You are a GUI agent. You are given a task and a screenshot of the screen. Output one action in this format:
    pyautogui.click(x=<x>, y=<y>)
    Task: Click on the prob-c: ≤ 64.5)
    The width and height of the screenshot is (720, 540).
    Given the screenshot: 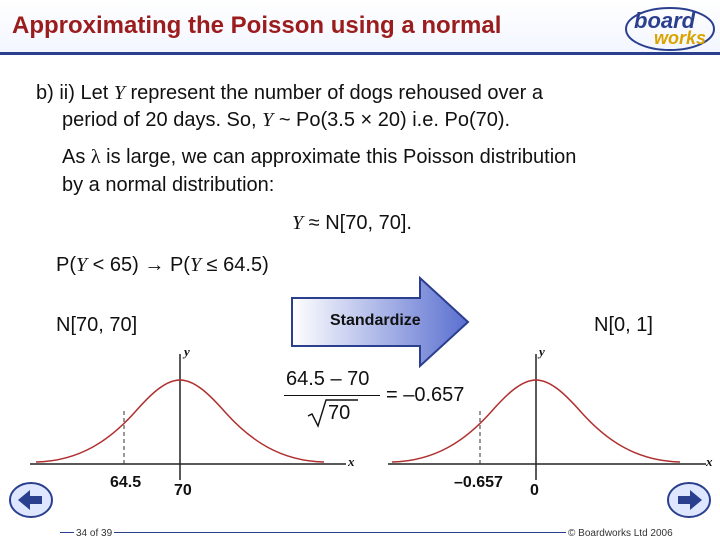 What is the action you would take?
    pyautogui.click(x=235, y=265)
    